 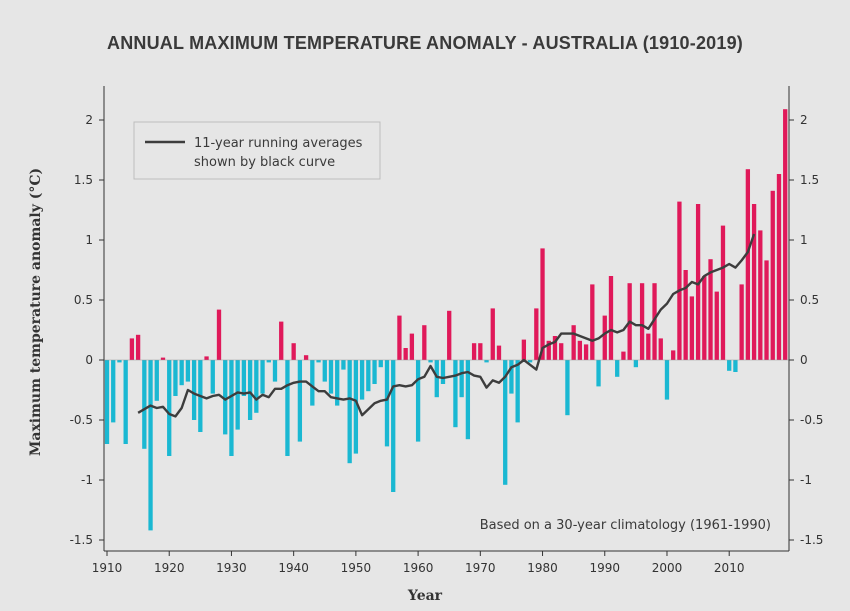 I want to click on bar-1995, so click(x=636, y=364).